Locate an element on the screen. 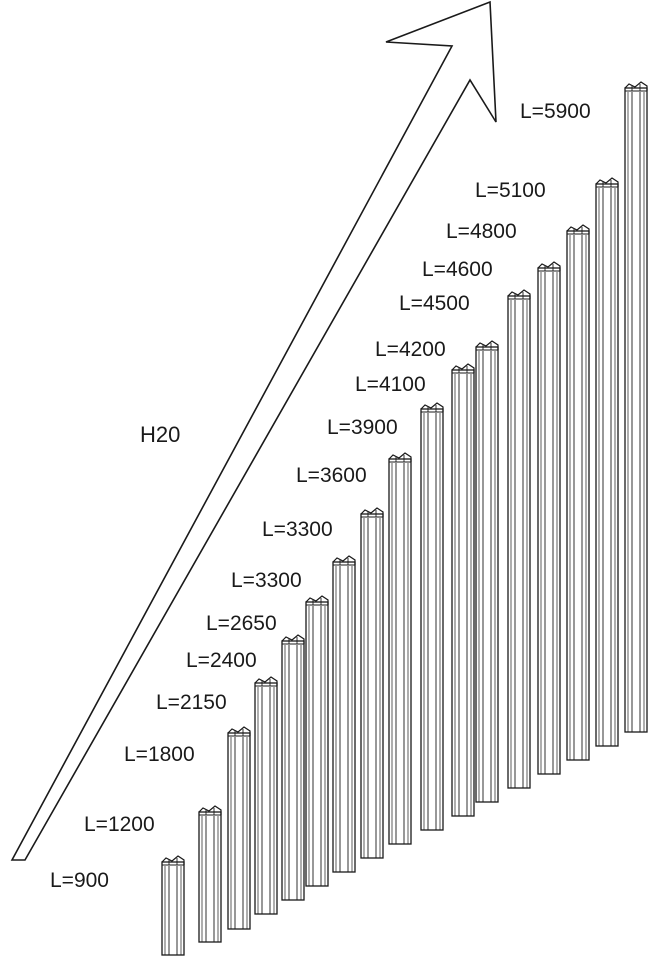 The image size is (660, 969). beam-length-label: L=5100 is located at coordinates (510, 190).